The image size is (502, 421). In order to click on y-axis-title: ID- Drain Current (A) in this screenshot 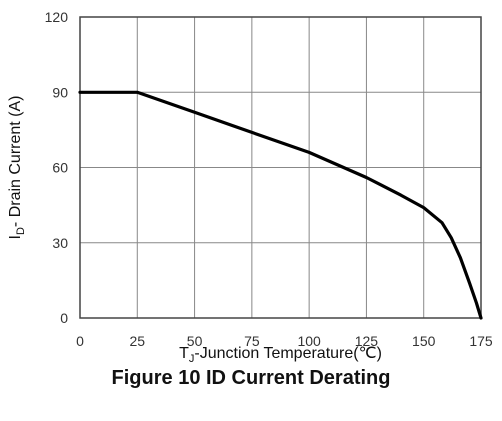, I will do `click(17, 168)`.